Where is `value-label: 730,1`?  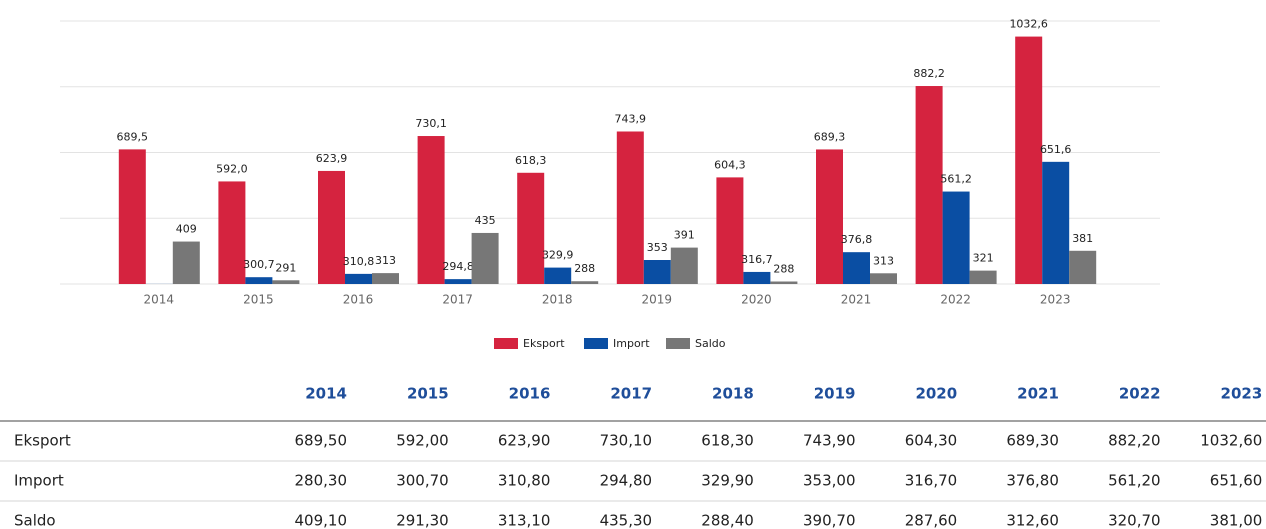 value-label: 730,1 is located at coordinates (431, 123).